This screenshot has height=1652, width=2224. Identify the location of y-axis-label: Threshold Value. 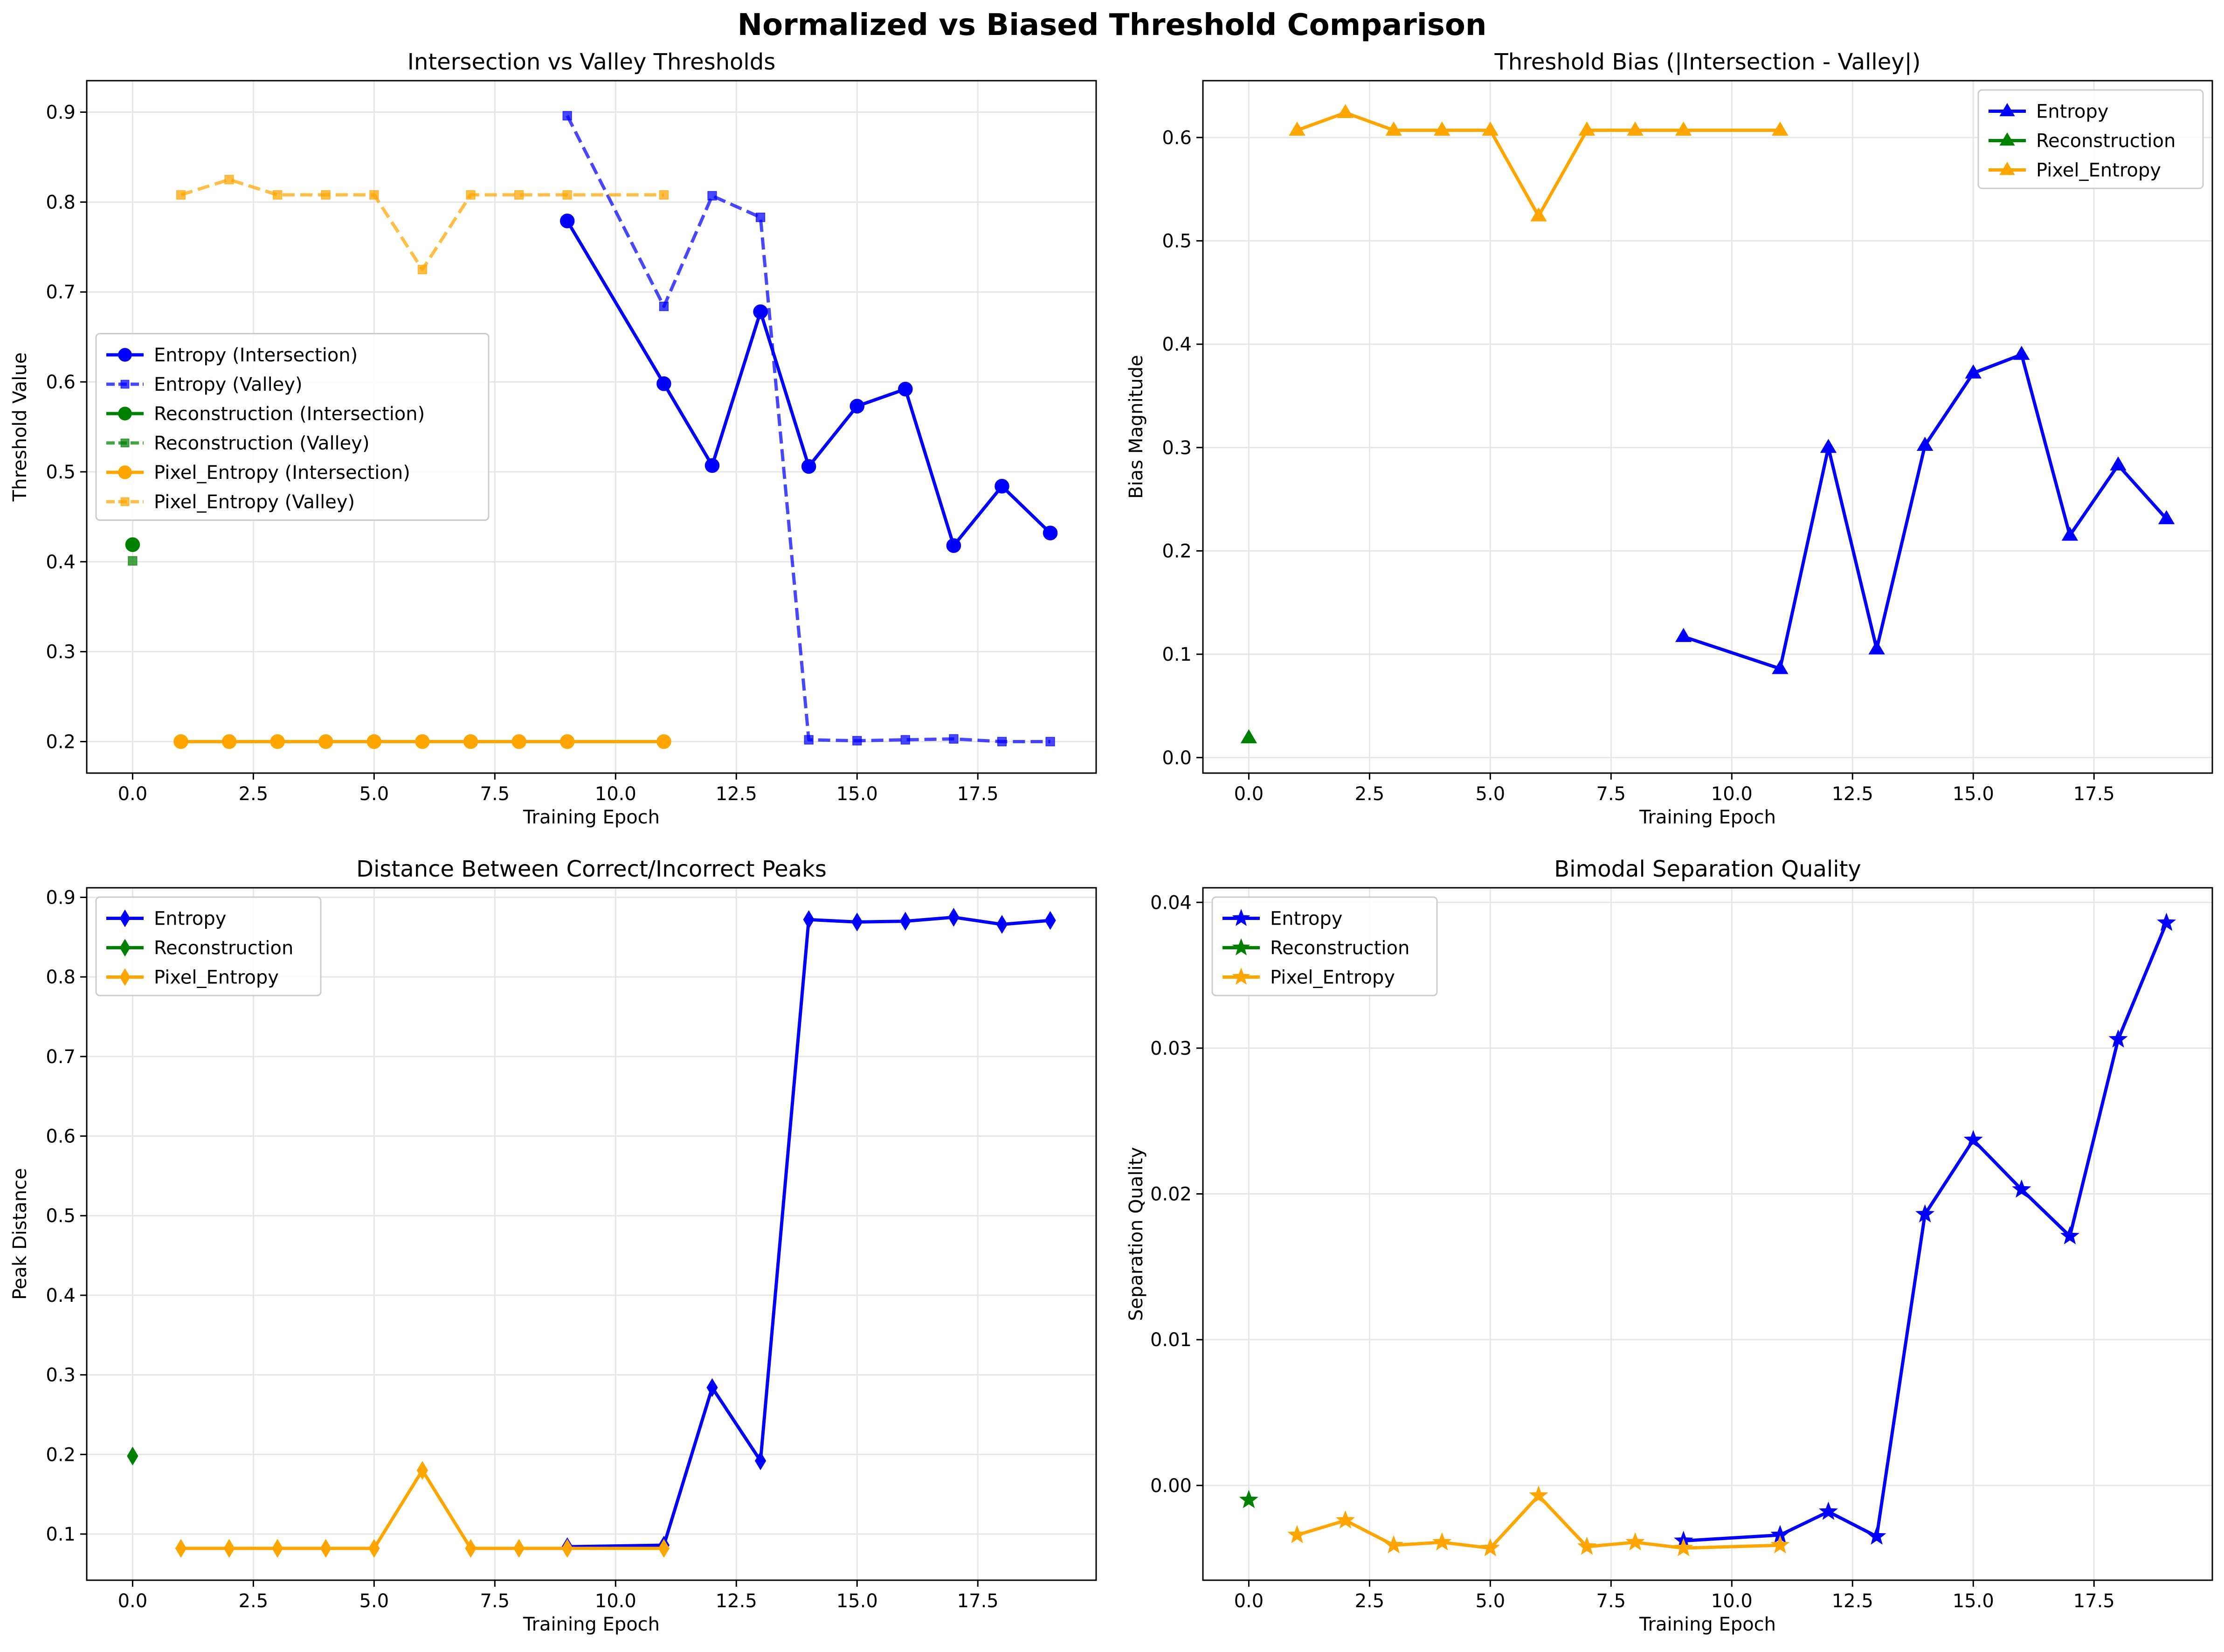
(20, 427).